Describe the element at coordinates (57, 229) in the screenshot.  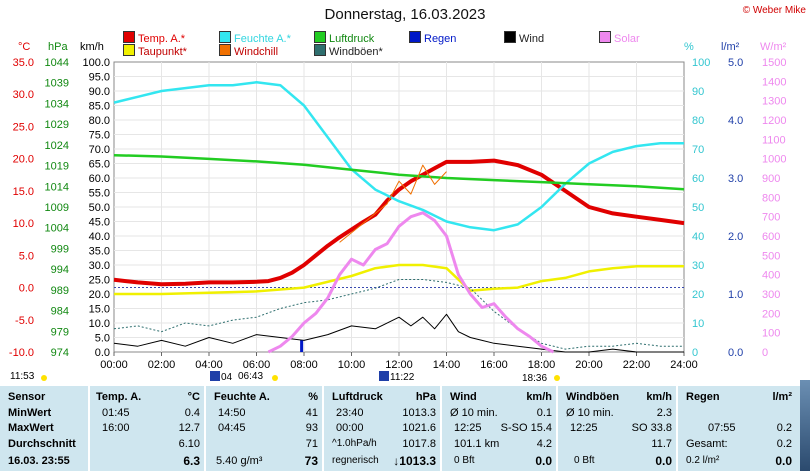
I see `tick-label-pressure: 1004` at that location.